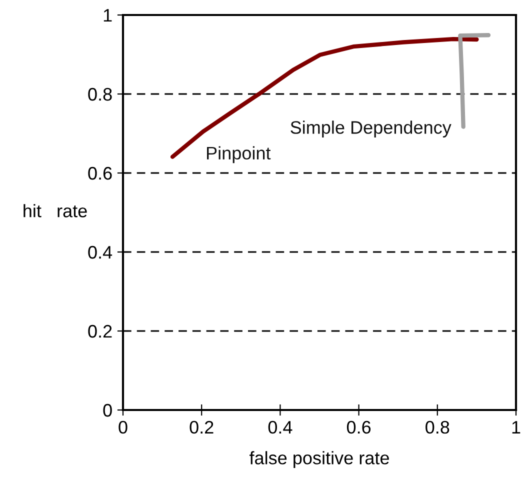 This screenshot has height=493, width=522. What do you see at coordinates (239, 155) in the screenshot?
I see `series-label: Pinpoint` at bounding box center [239, 155].